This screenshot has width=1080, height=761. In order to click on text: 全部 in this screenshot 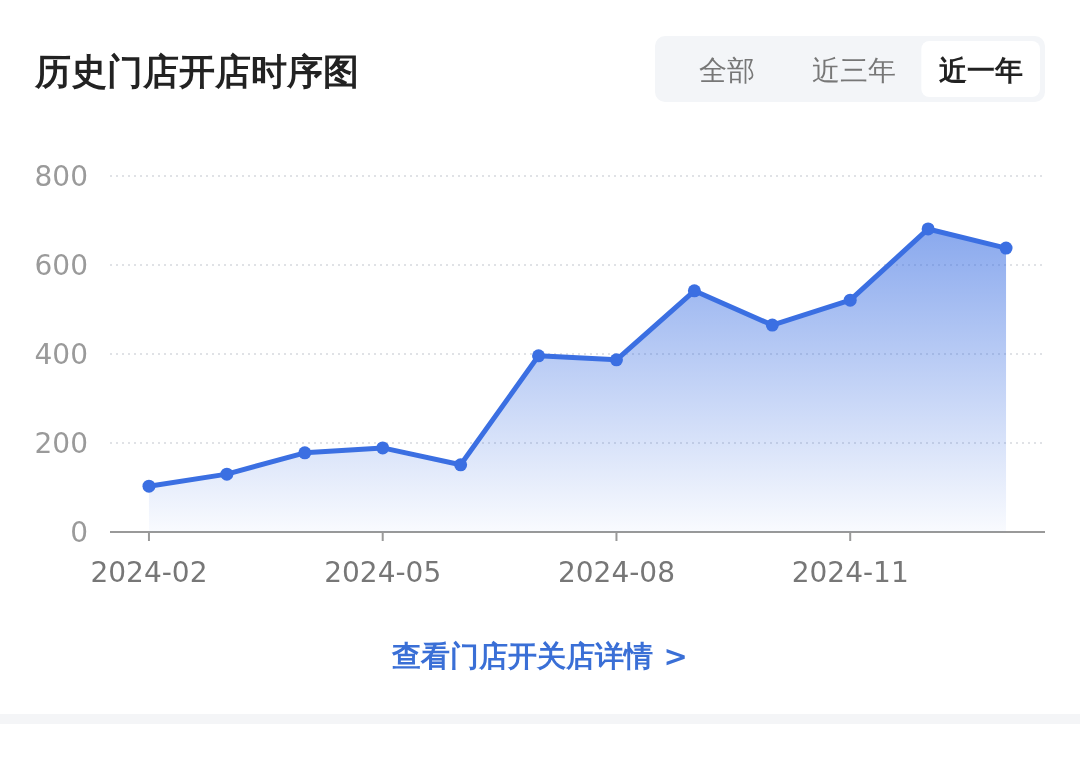, I will do `click(727, 70)`.